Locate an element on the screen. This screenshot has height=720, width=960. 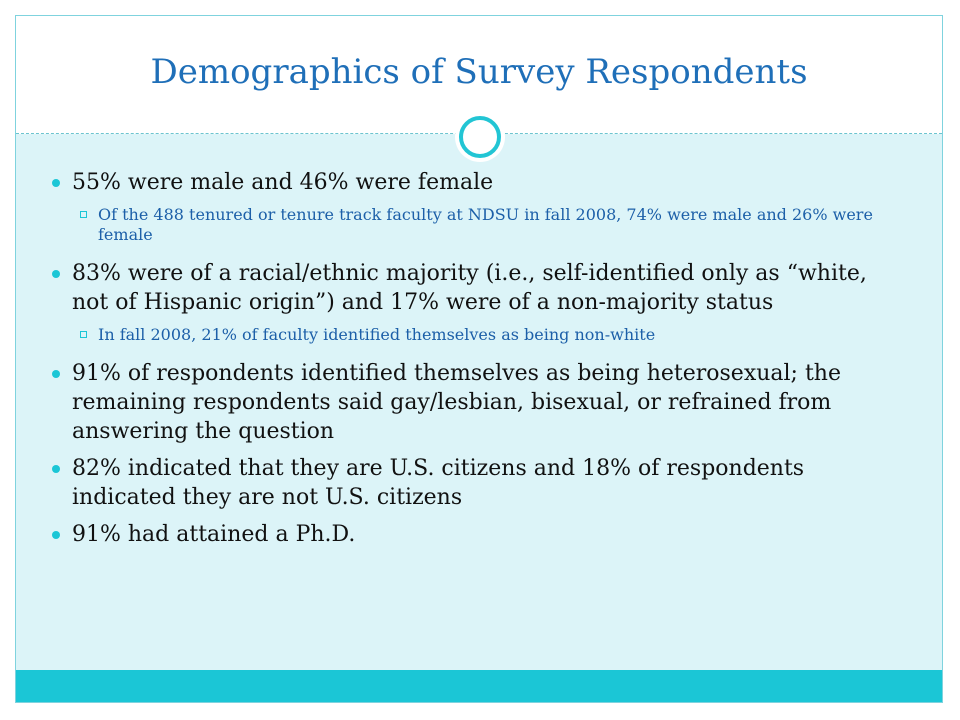
bottom-accent-bar is located at coordinates (479, 686).